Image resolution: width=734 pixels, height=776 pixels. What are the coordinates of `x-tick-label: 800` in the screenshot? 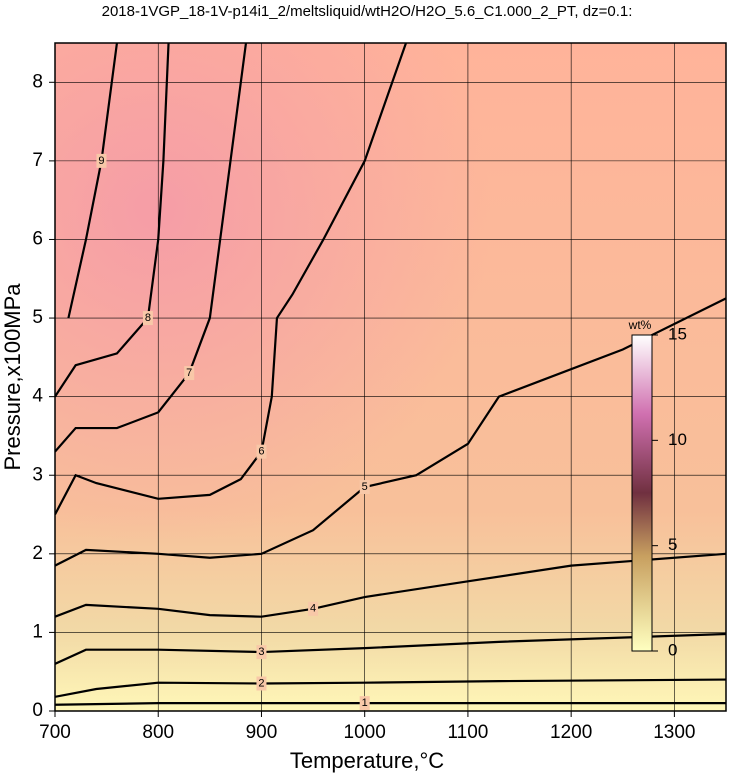 It's located at (158, 732).